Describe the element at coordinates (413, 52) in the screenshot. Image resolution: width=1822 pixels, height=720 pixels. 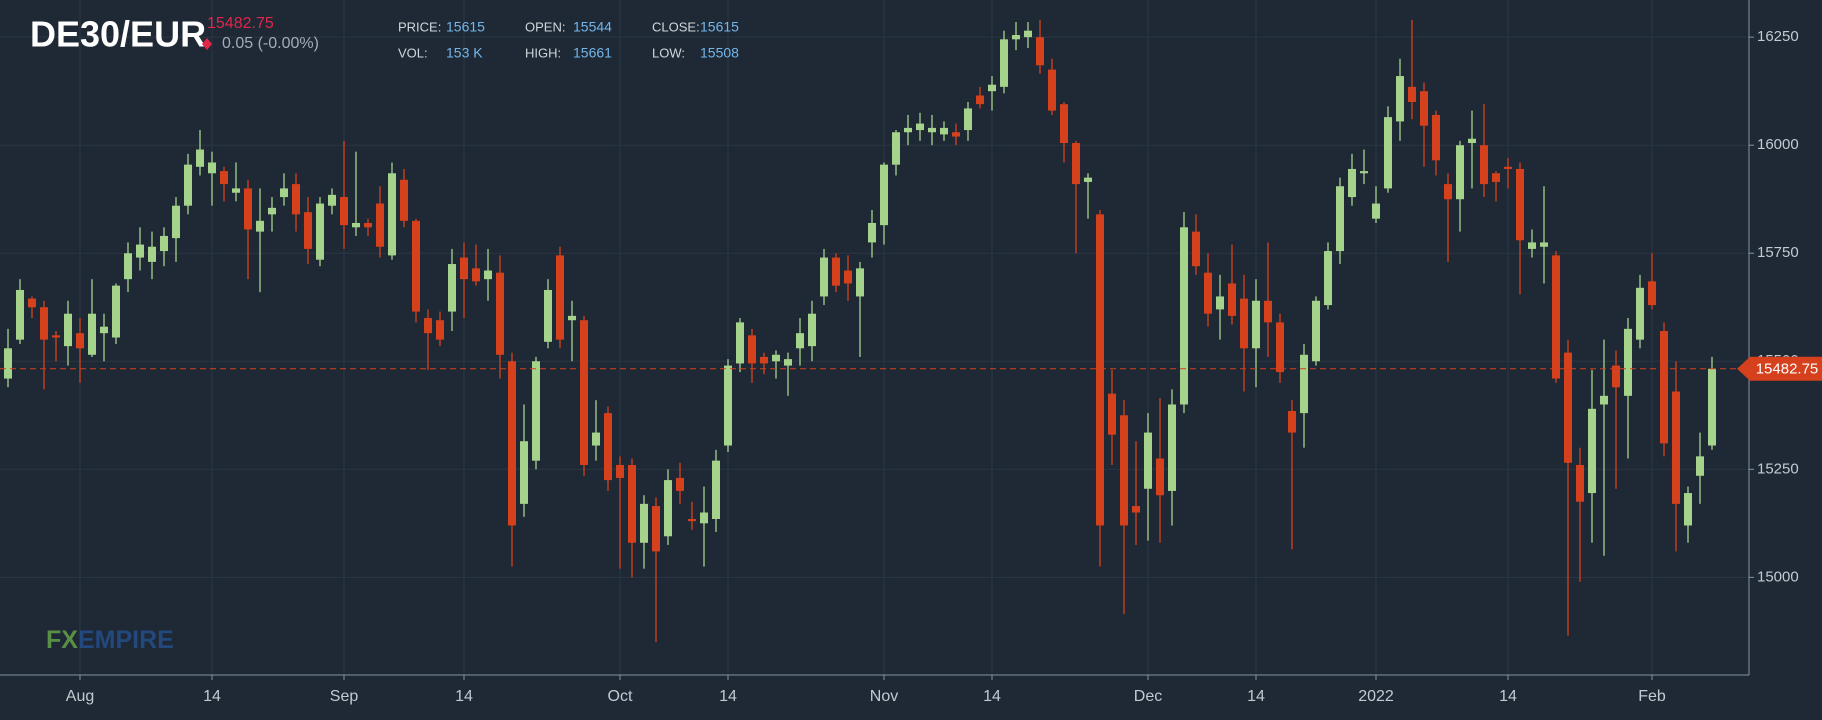
I see `info-label: VOL:` at that location.